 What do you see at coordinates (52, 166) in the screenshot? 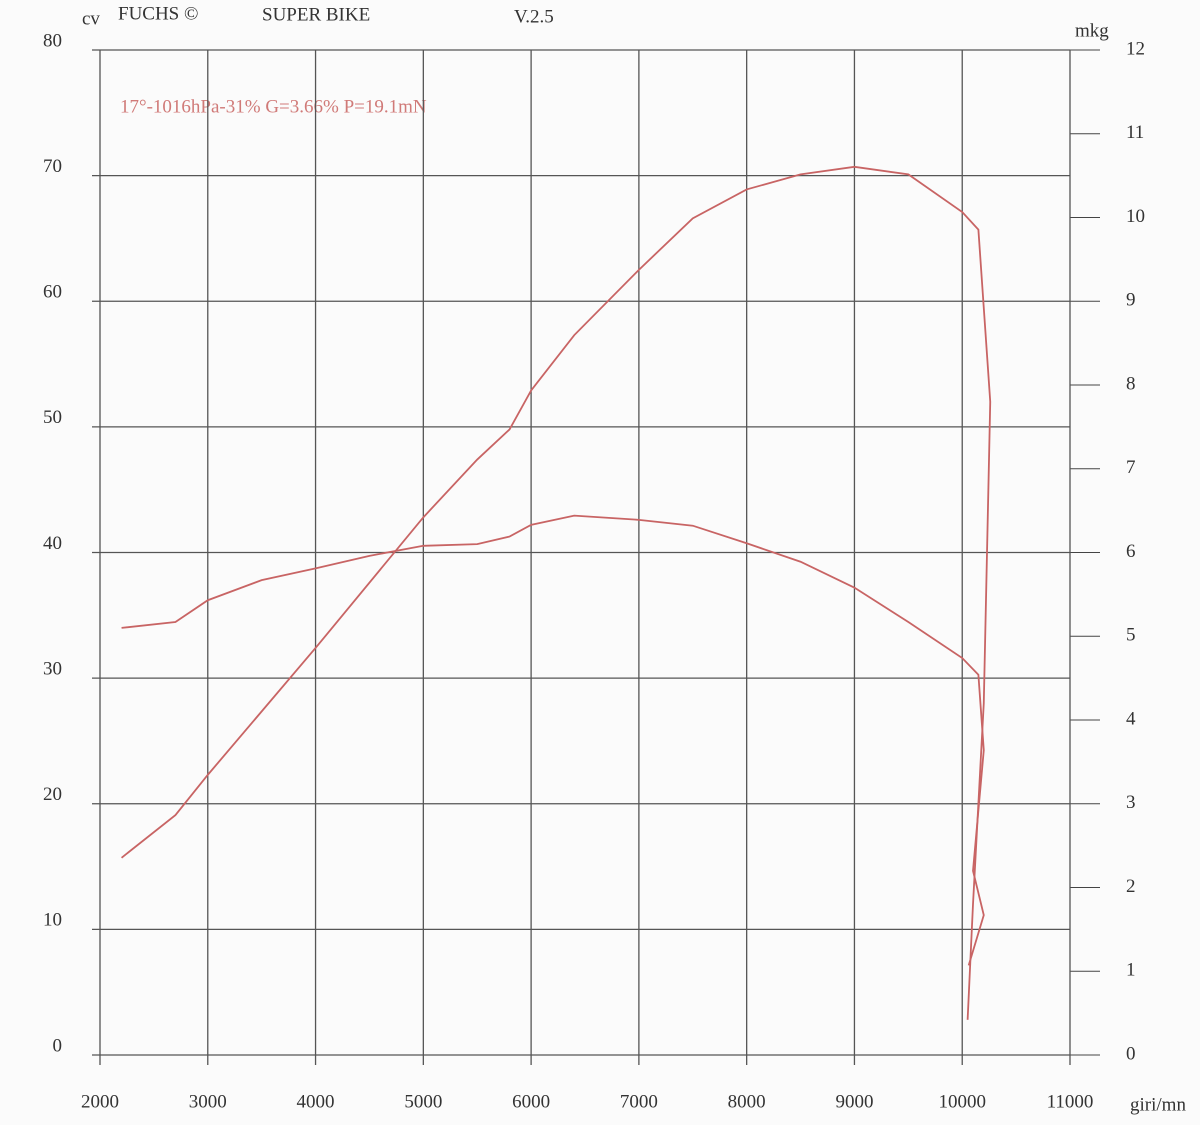
I see `y-tick-label: 70` at bounding box center [52, 166].